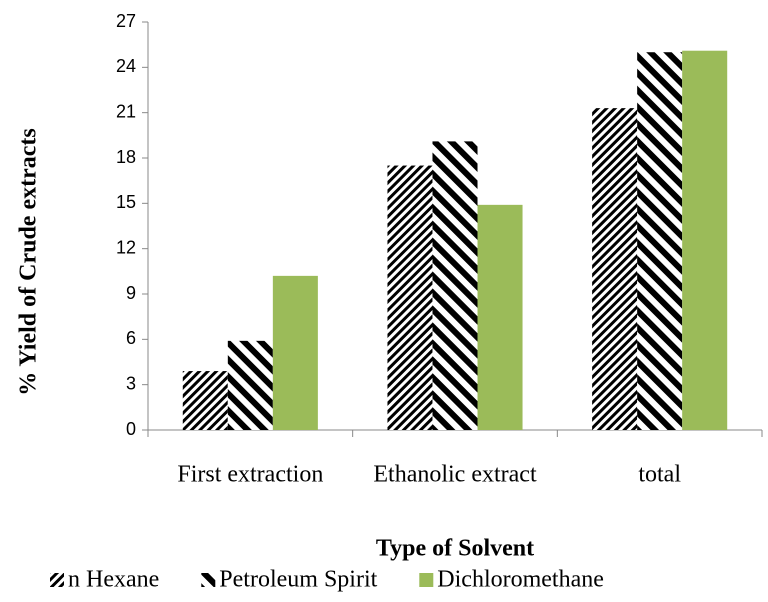 This screenshot has height=602, width=768. What do you see at coordinates (298, 580) in the screenshot?
I see `legend-label: Petroleum Spirit` at bounding box center [298, 580].